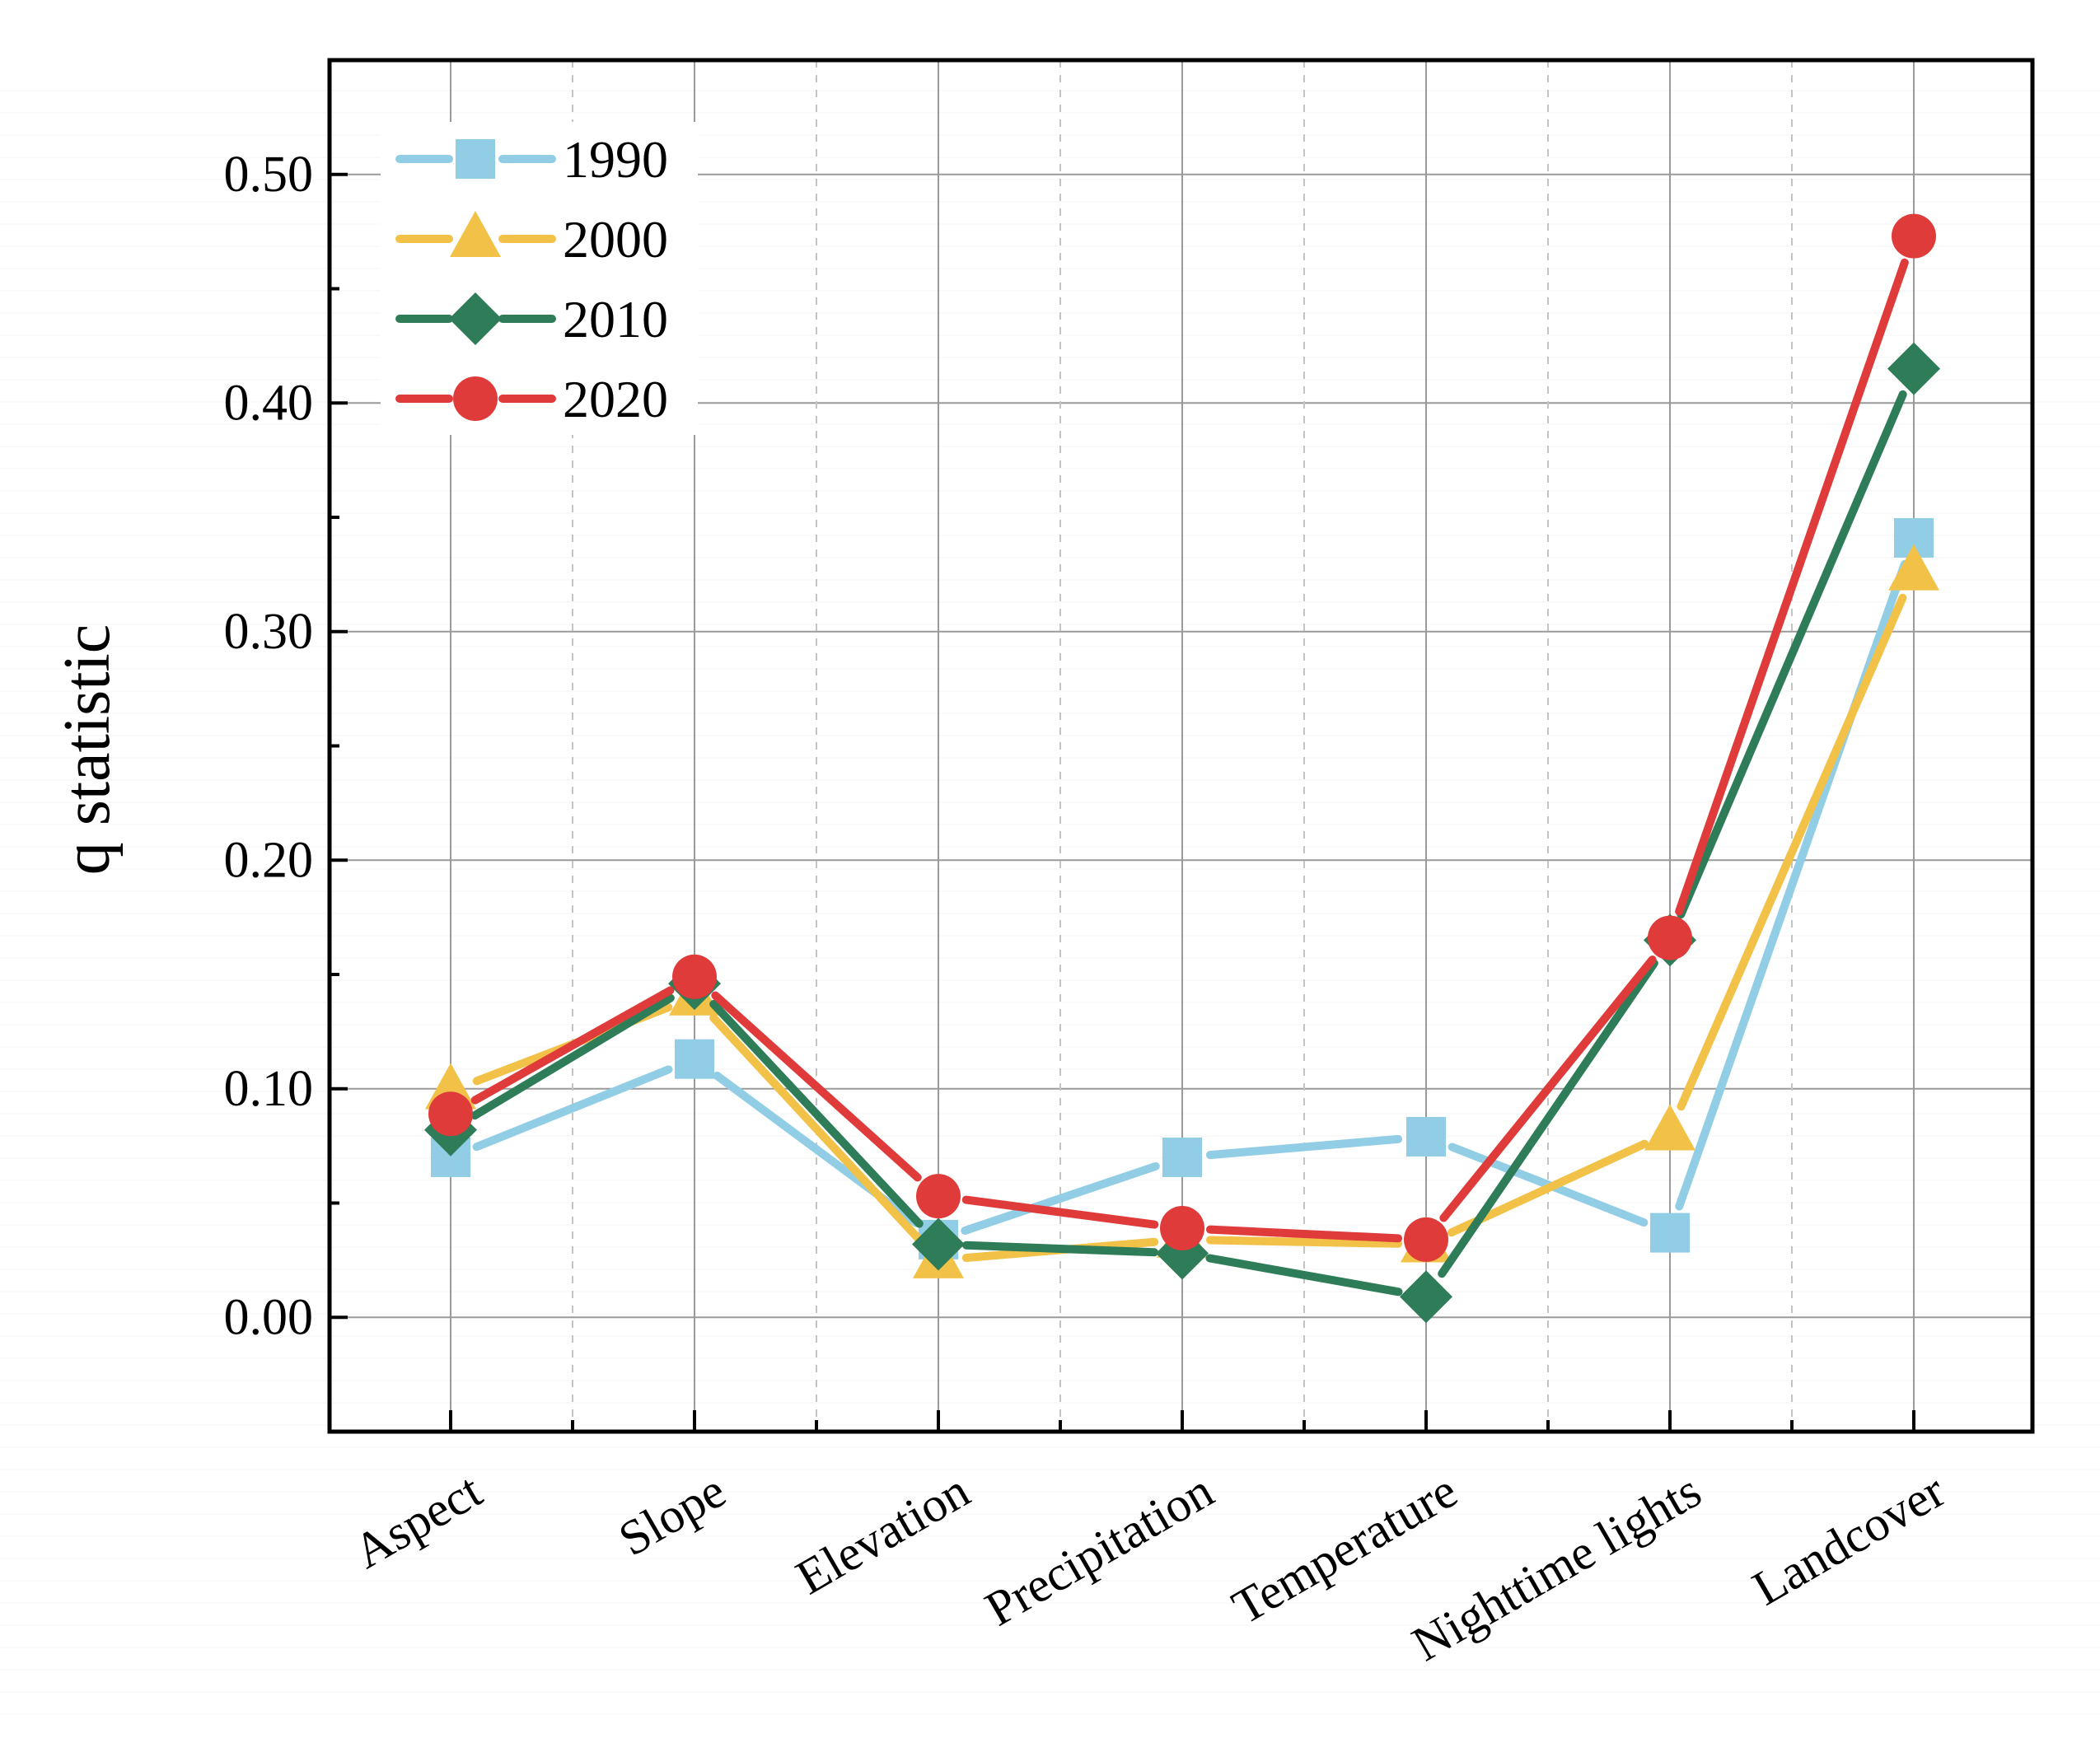  What do you see at coordinates (532, 239) in the screenshot?
I see `legend-item: 2000` at bounding box center [532, 239].